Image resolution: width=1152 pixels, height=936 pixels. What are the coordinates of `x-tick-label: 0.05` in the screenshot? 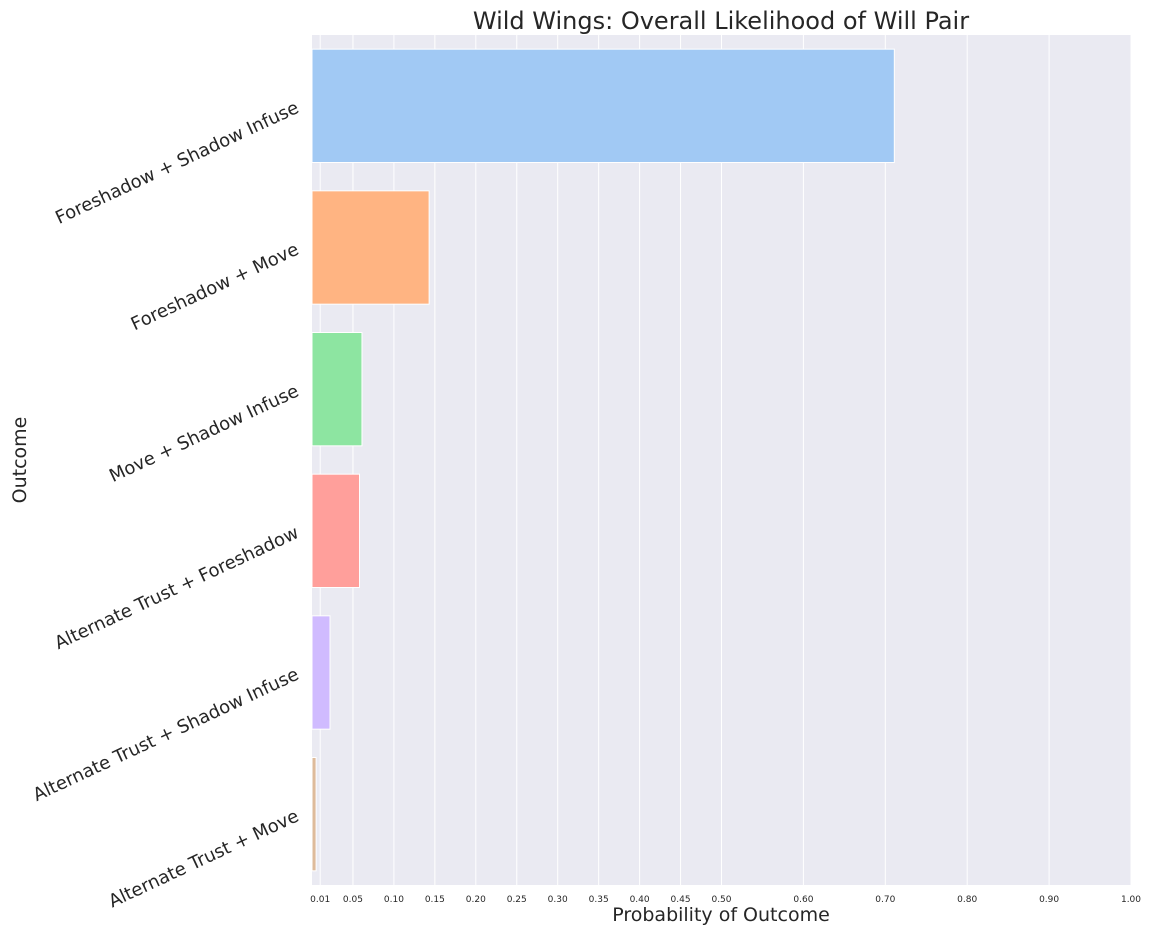 It's located at (353, 900).